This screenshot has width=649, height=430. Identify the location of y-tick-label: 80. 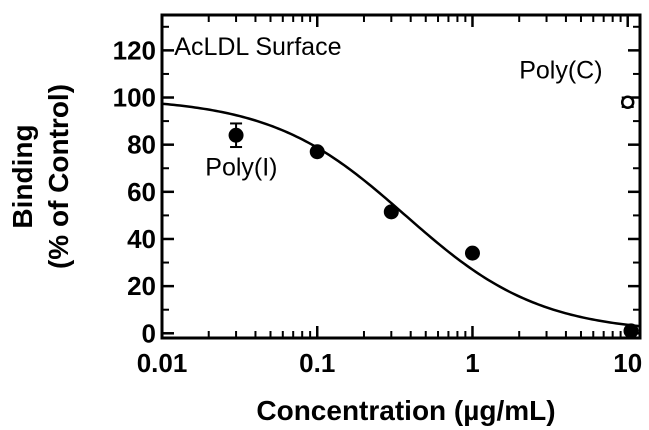
(141, 145).